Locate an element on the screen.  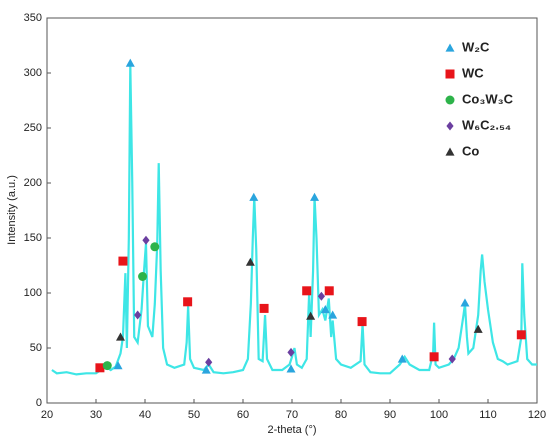
legend-label: Co₃W₃C is located at coordinates (488, 98).